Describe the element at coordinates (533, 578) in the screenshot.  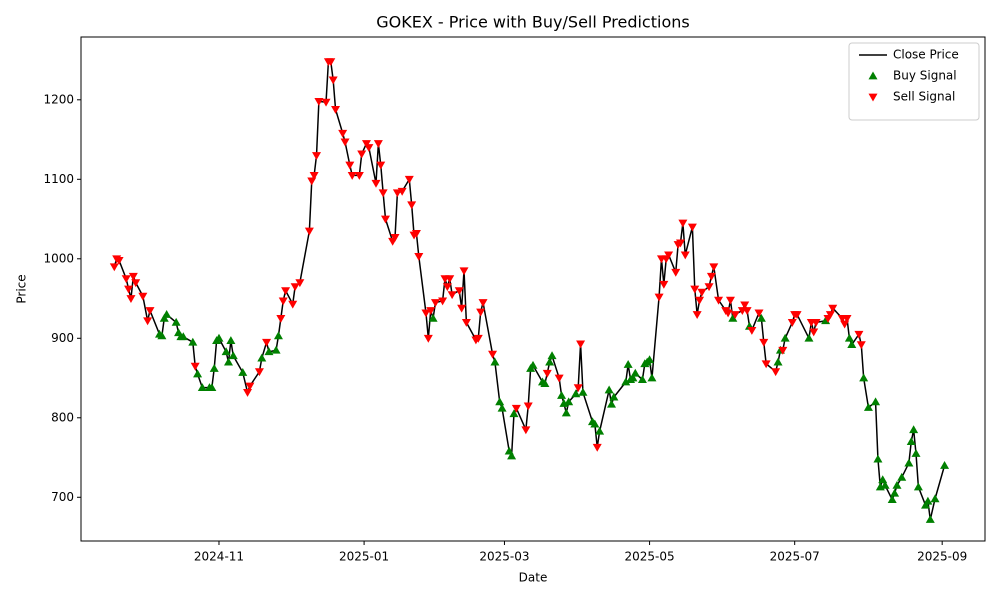
I see `x-axis-label: Date` at that location.